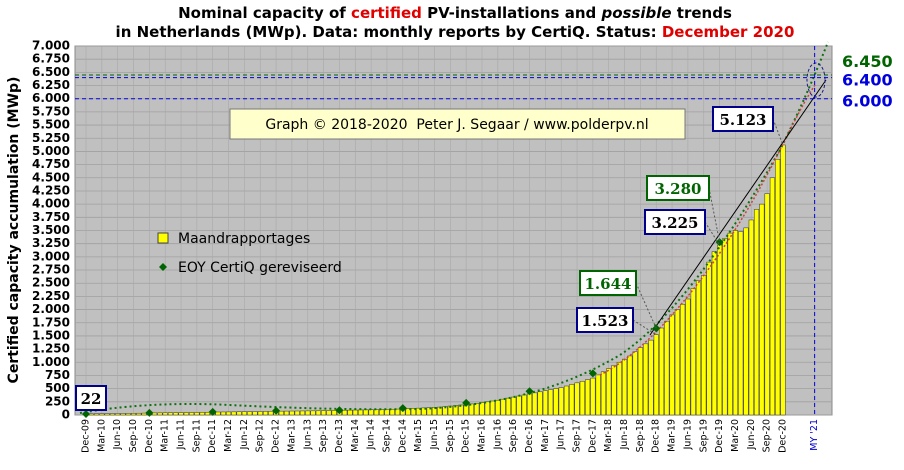 This screenshot has height=470, width=904. I want to click on annotation-label: 3.225, so click(675, 223).